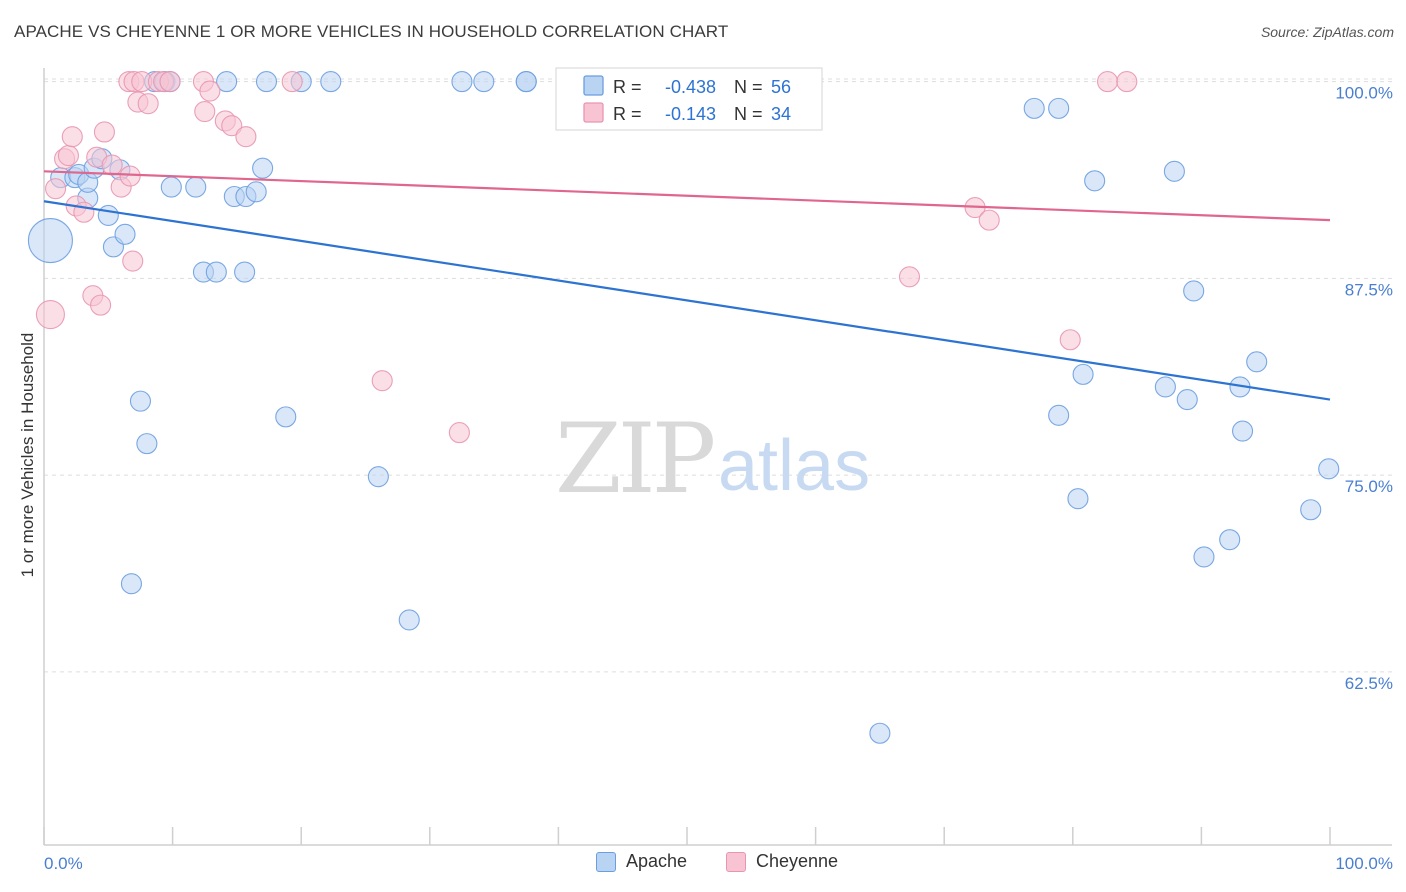 Image resolution: width=1406 pixels, height=892 pixels. What do you see at coordinates (1364, 863) in the screenshot?
I see `x-tick-label-max: 100.0%` at bounding box center [1364, 863].